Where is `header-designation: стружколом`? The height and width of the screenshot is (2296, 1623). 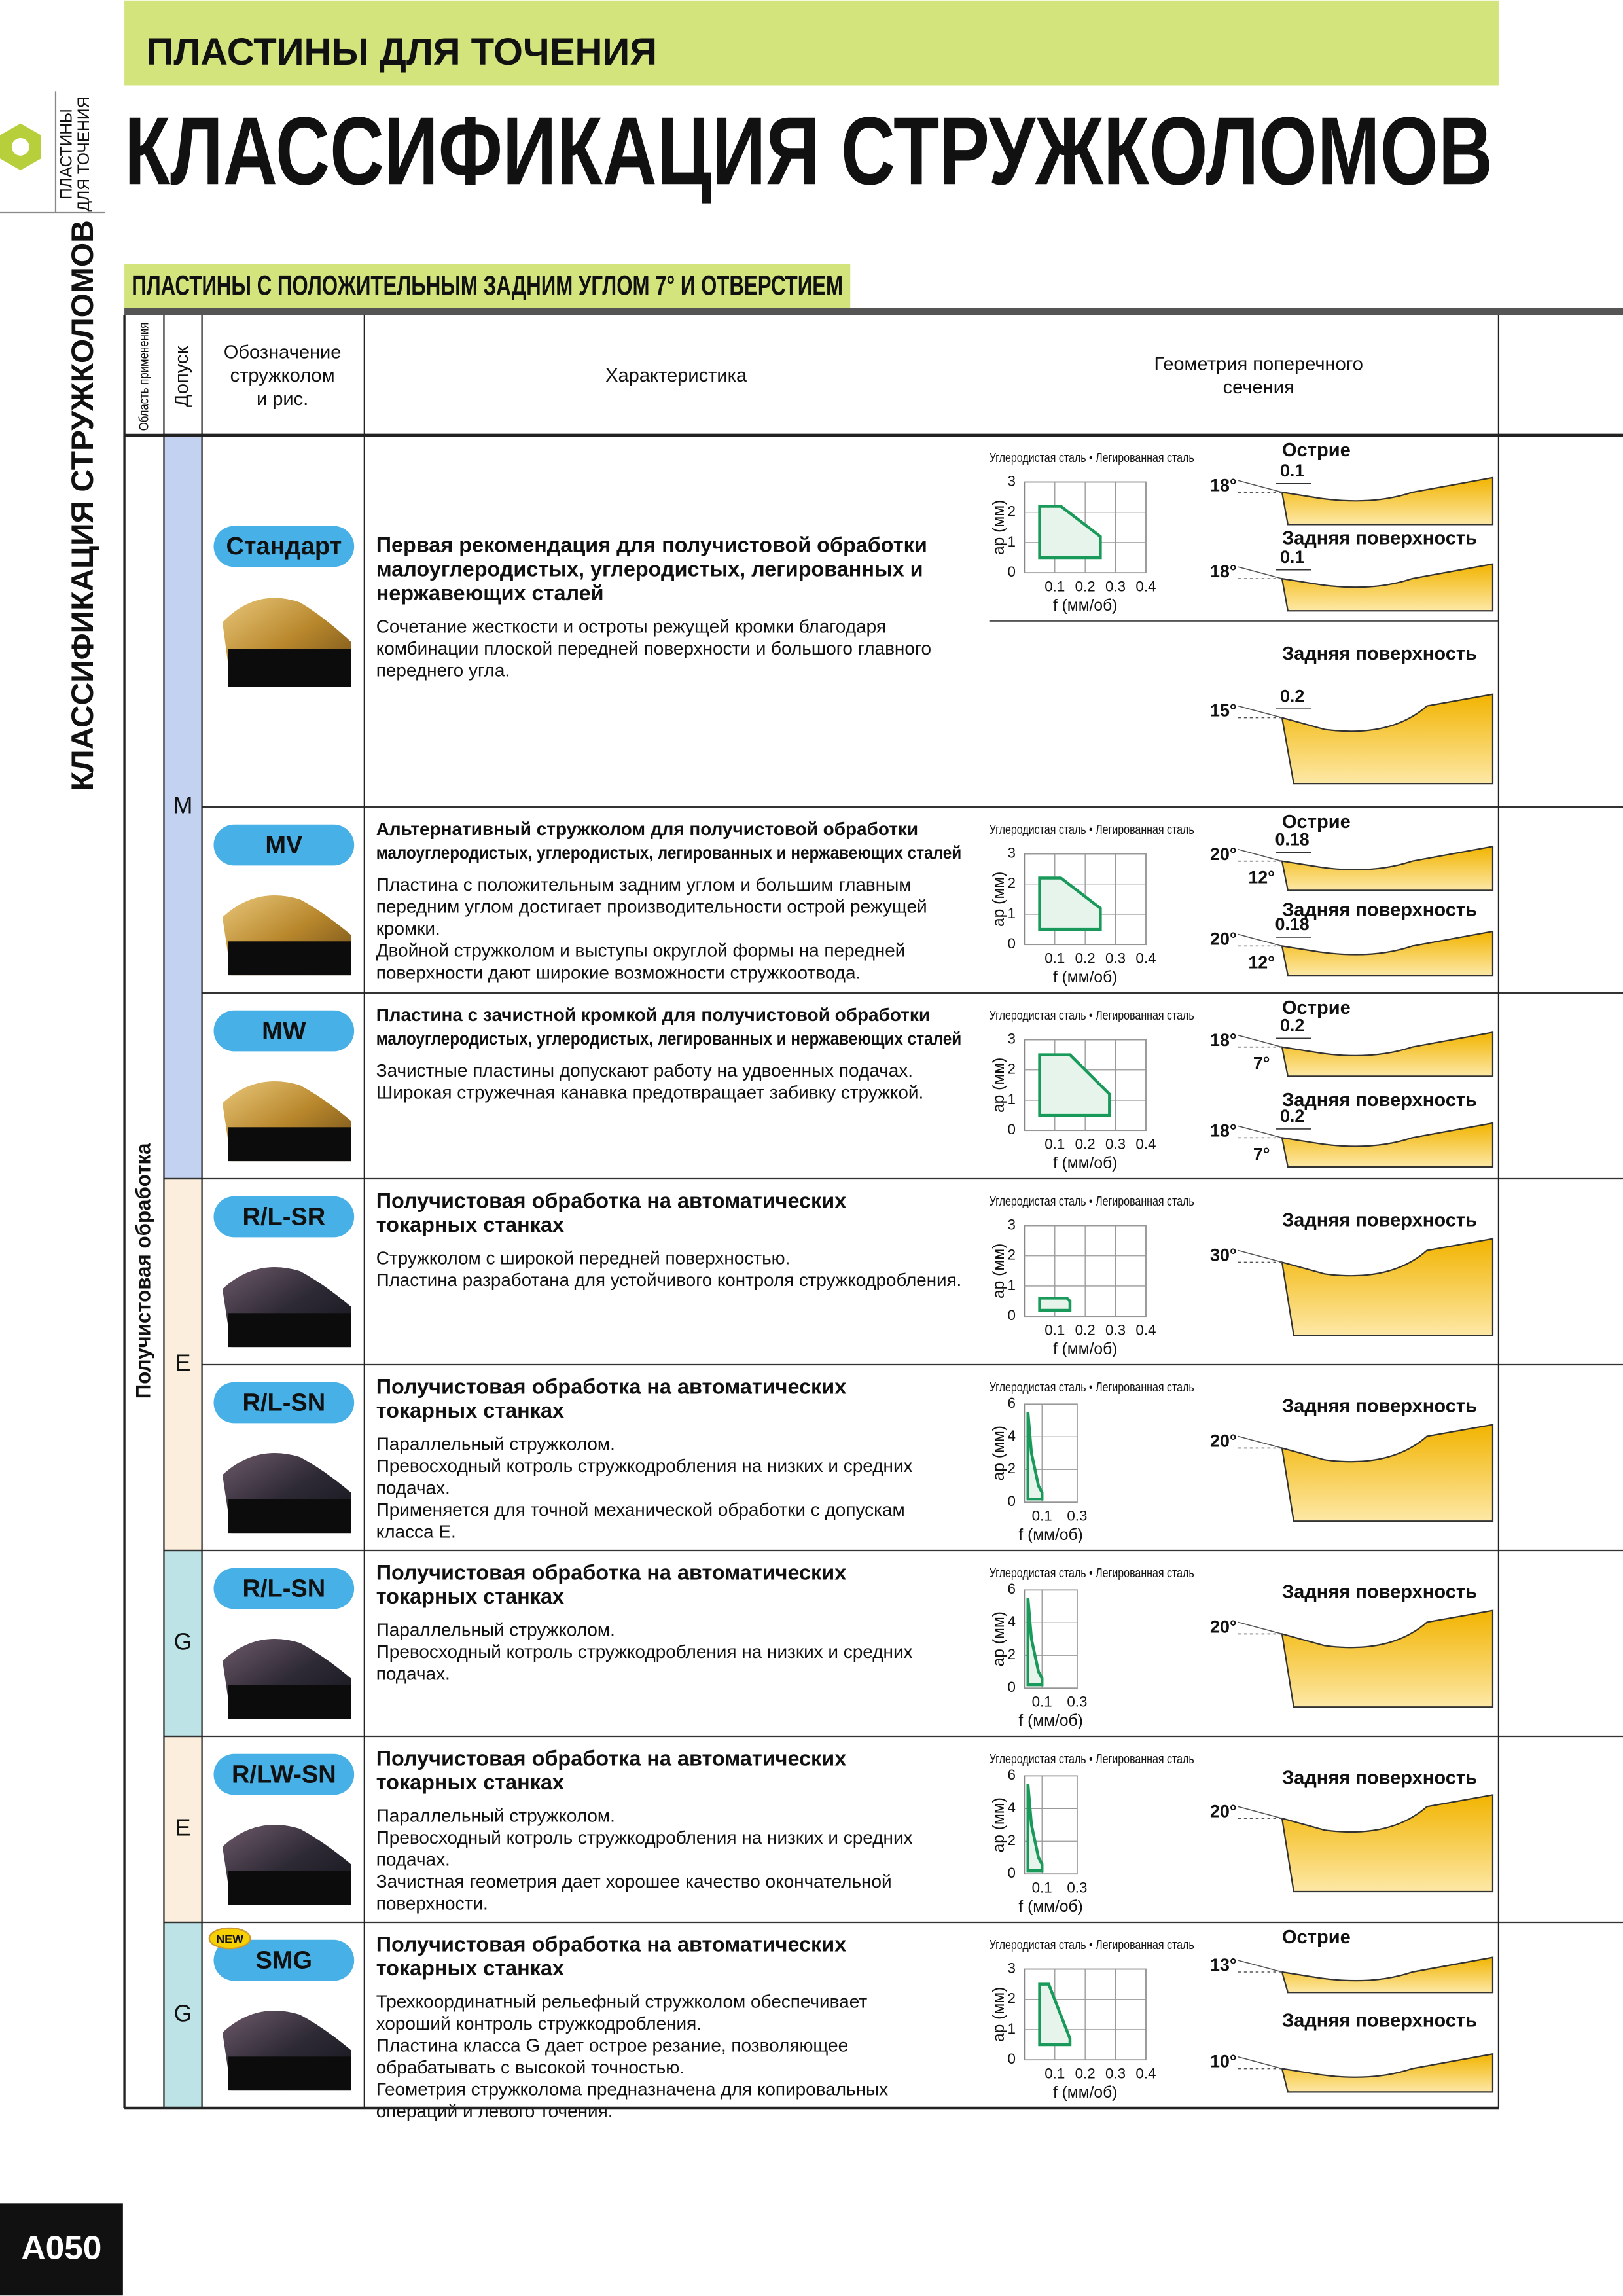
header-designation: стружколом is located at coordinates (282, 376).